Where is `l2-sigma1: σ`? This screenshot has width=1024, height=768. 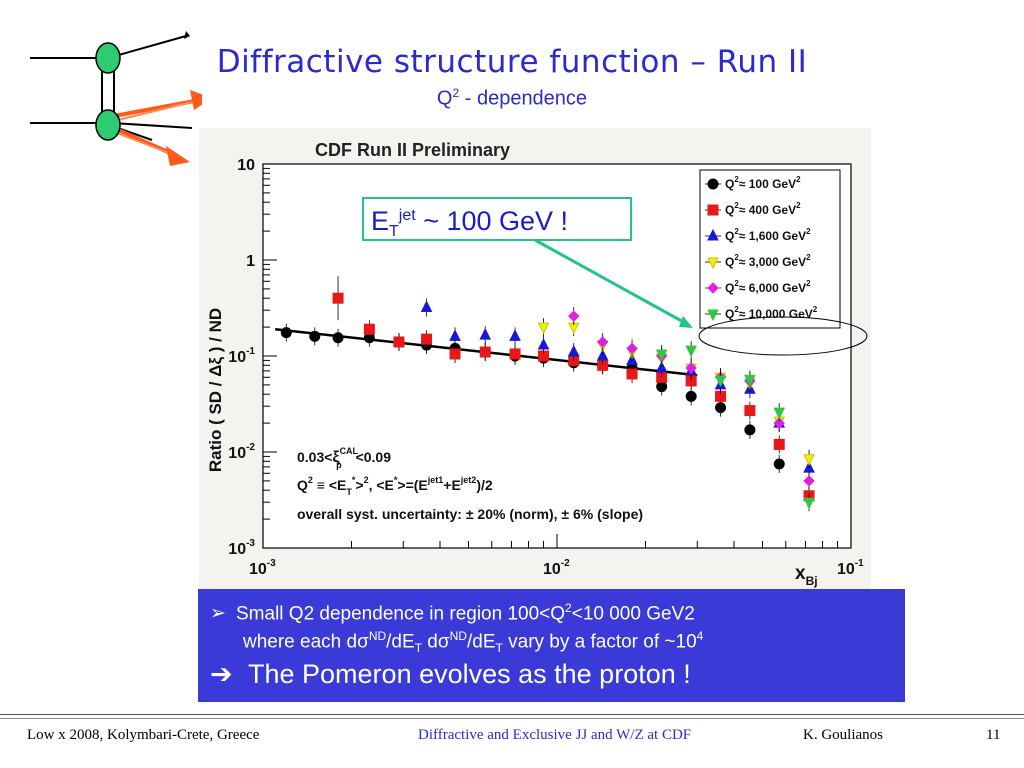
l2-sigma1: σ is located at coordinates (363, 642).